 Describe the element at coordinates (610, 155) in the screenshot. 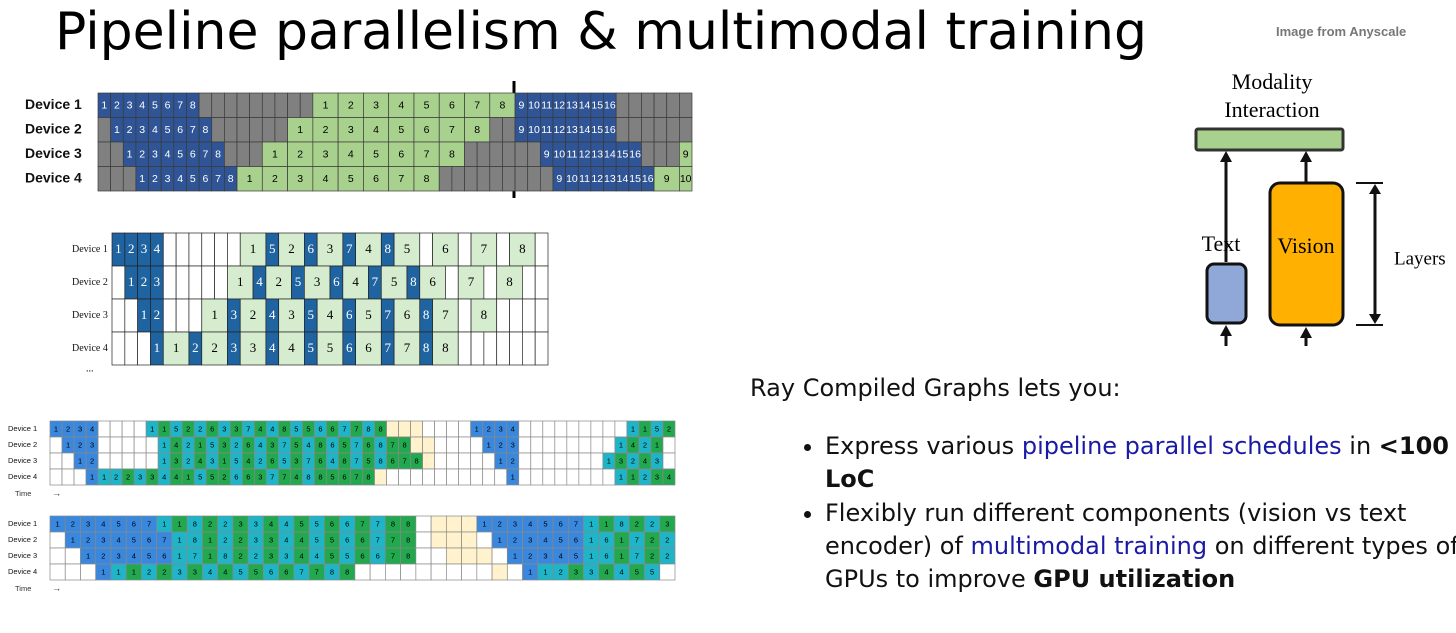

I see `cell-label: 14` at that location.